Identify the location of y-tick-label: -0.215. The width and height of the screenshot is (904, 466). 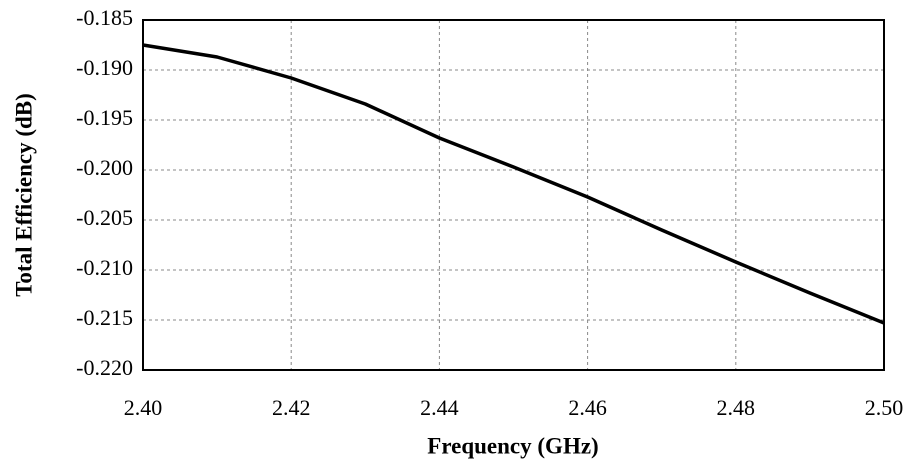
(104, 317).